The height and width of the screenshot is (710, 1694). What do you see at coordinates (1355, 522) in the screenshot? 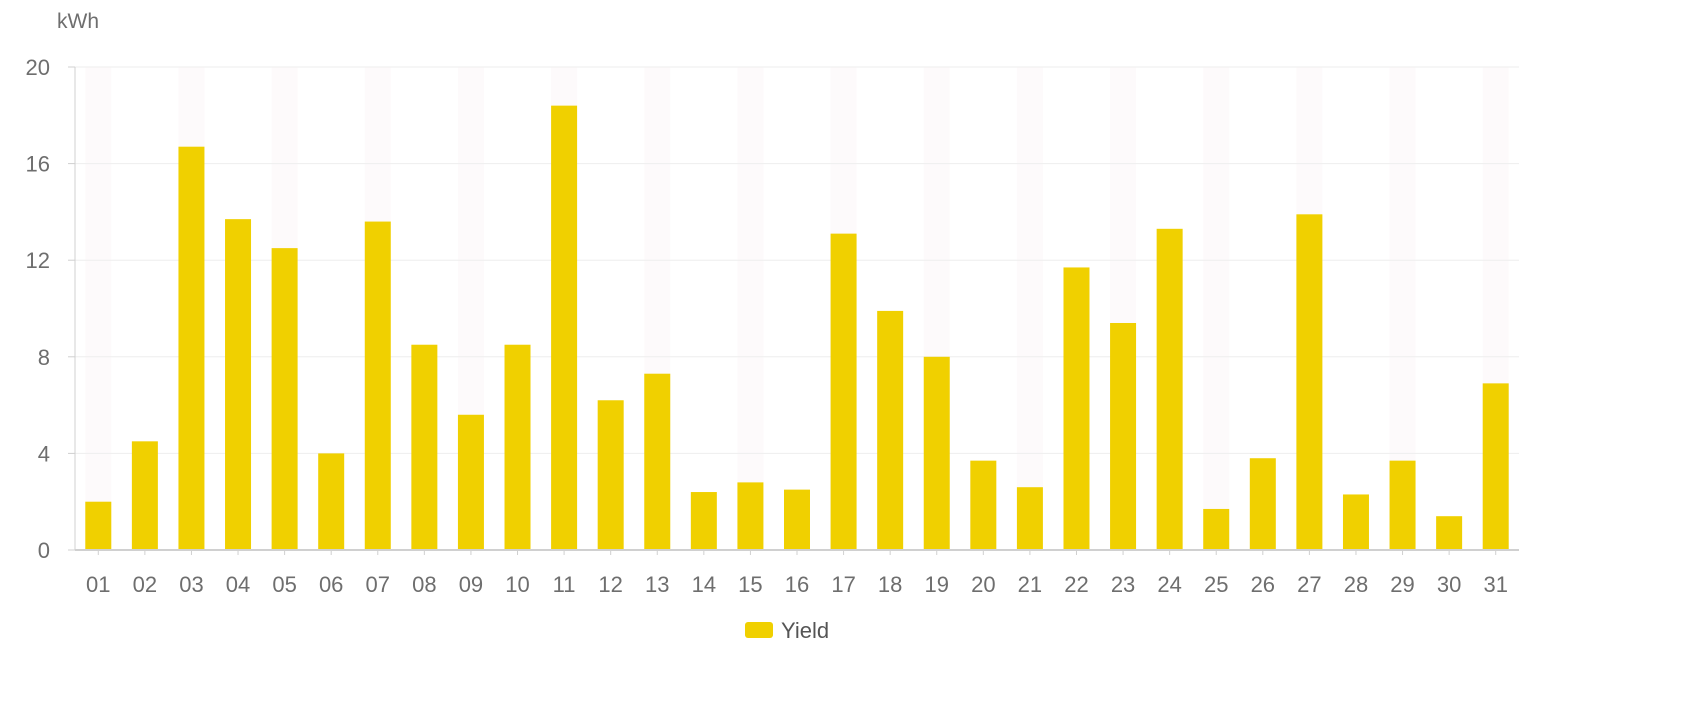
I see `bar-28: 28: 2.3` at bounding box center [1355, 522].